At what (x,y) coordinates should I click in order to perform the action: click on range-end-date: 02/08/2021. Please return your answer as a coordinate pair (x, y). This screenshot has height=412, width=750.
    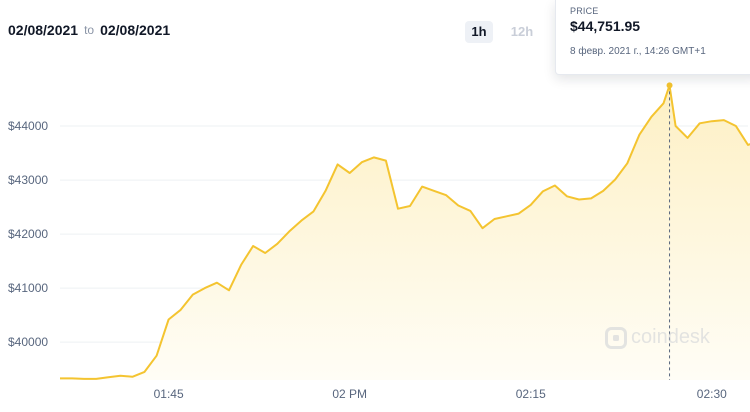
    Looking at the image, I should click on (135, 30).